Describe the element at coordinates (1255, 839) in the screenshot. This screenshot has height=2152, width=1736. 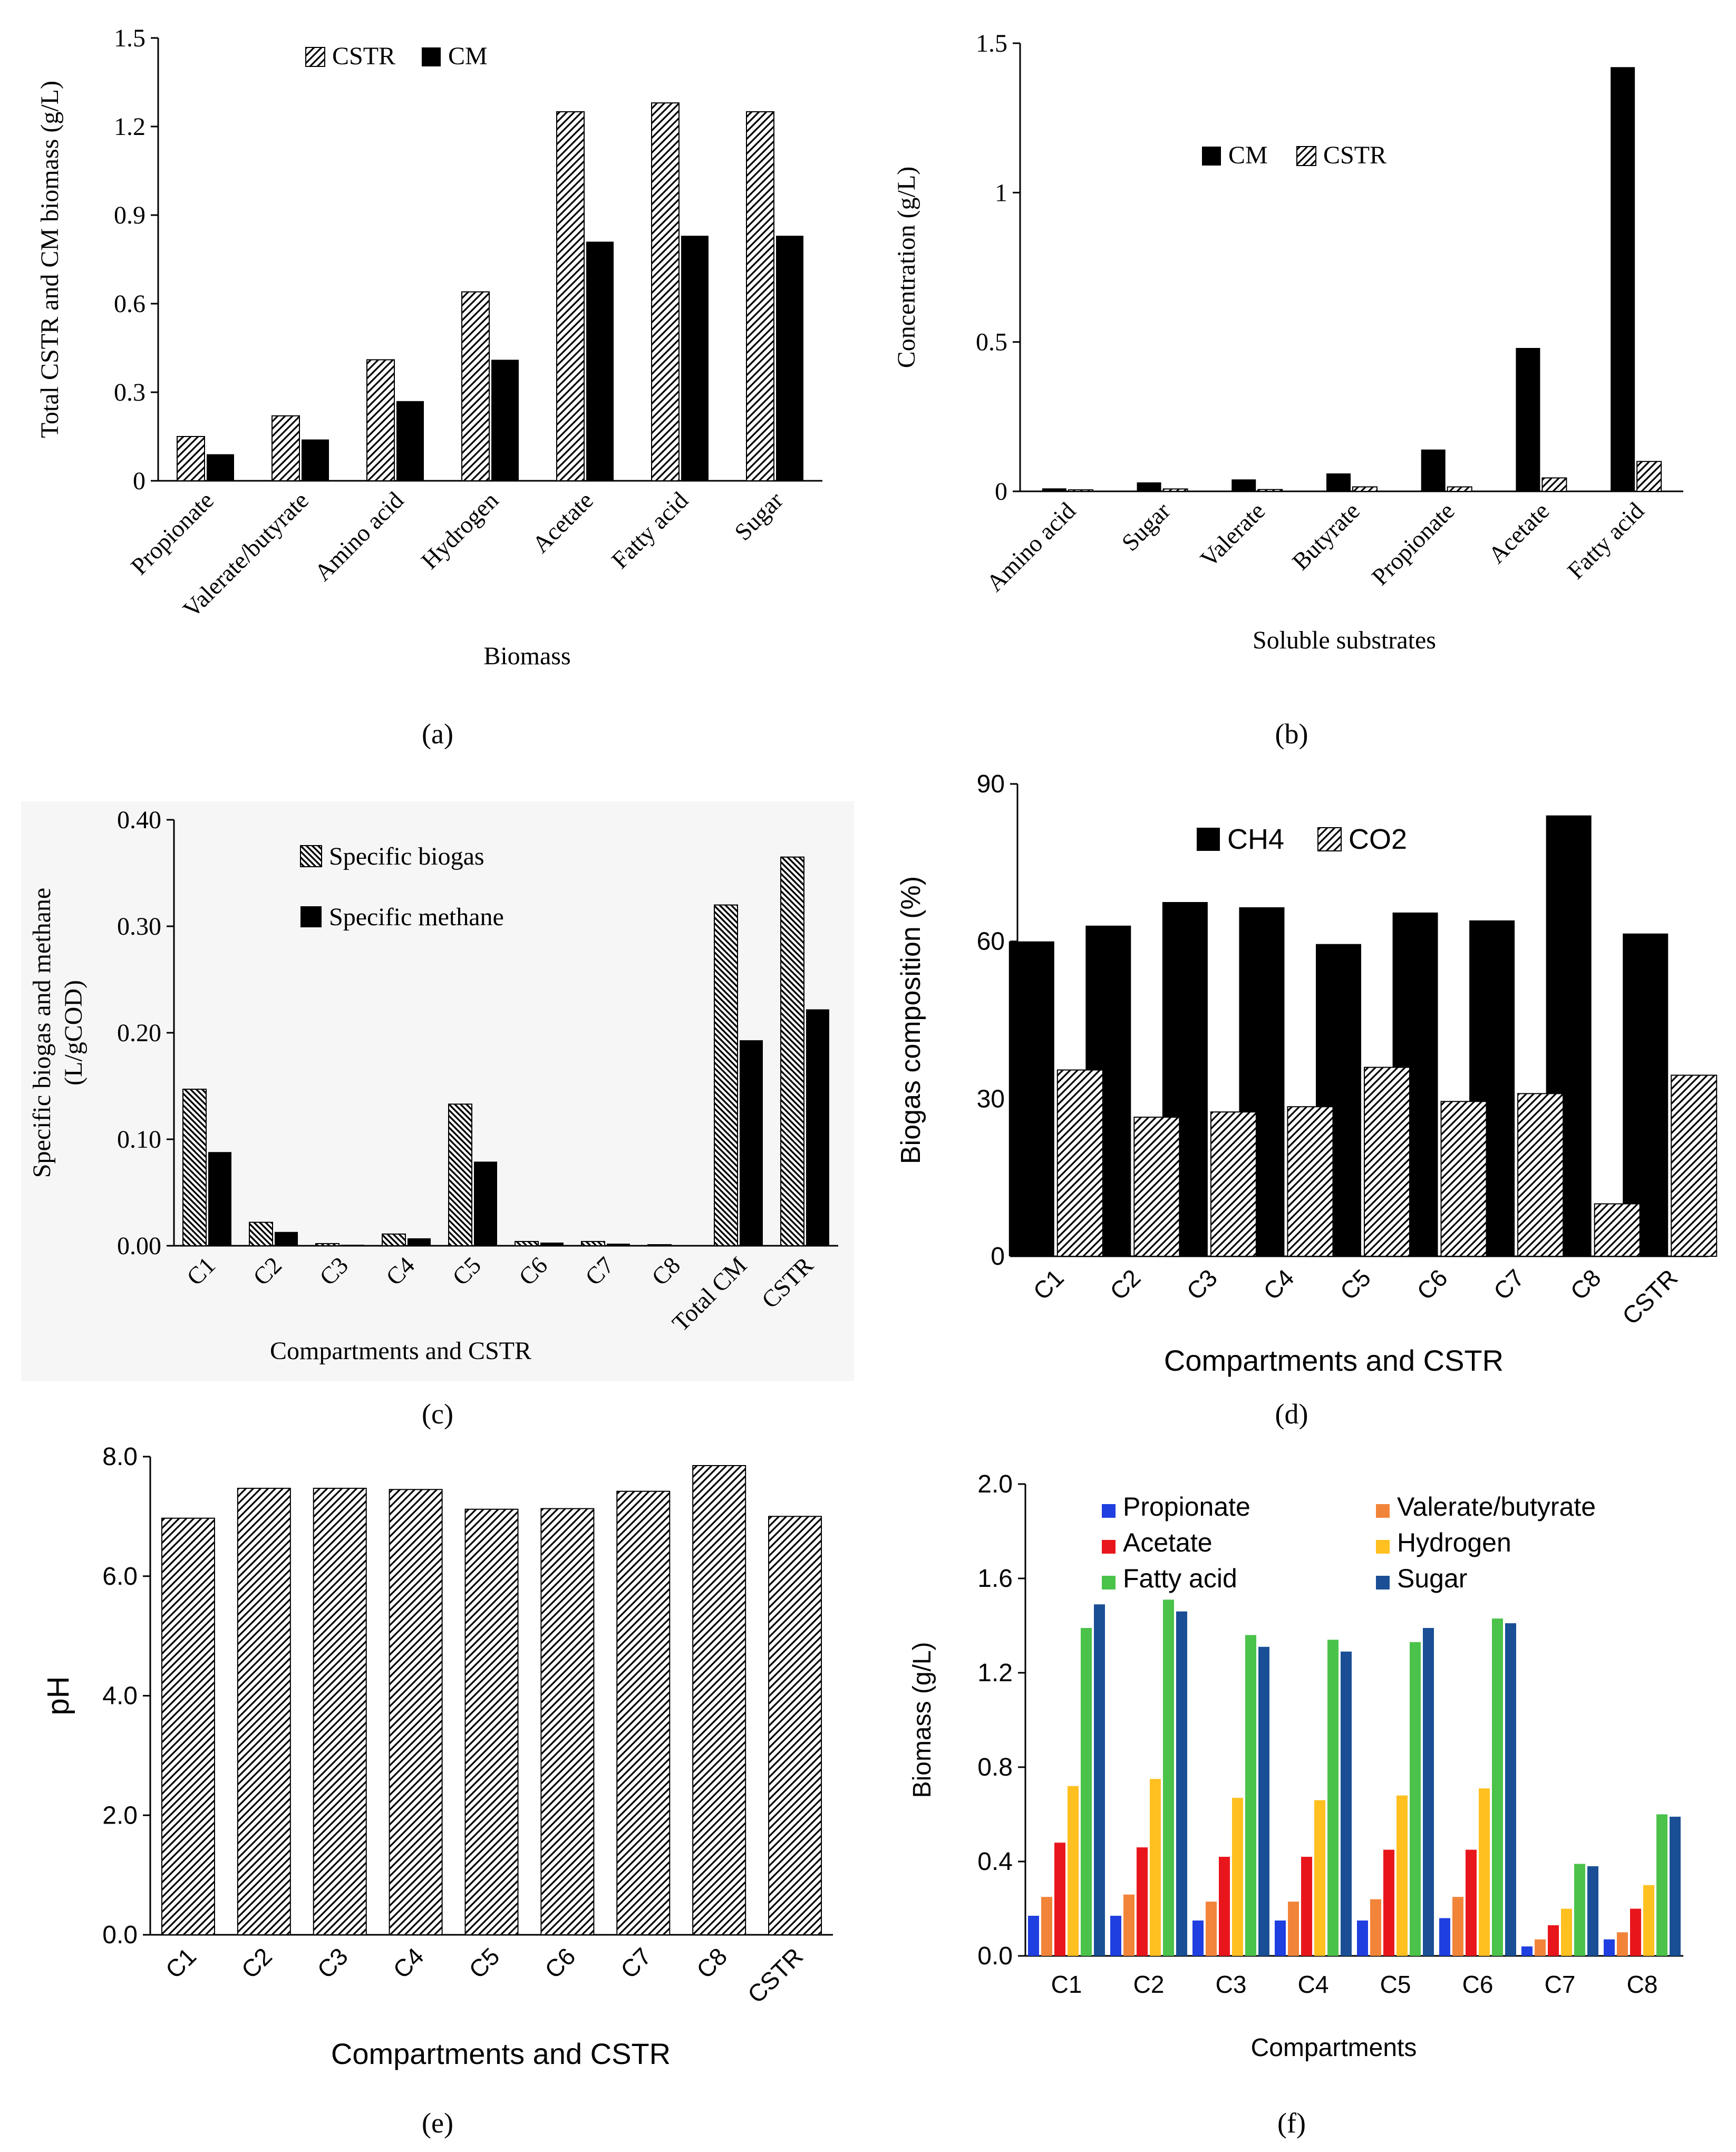
I see `legend-label: CH4` at that location.